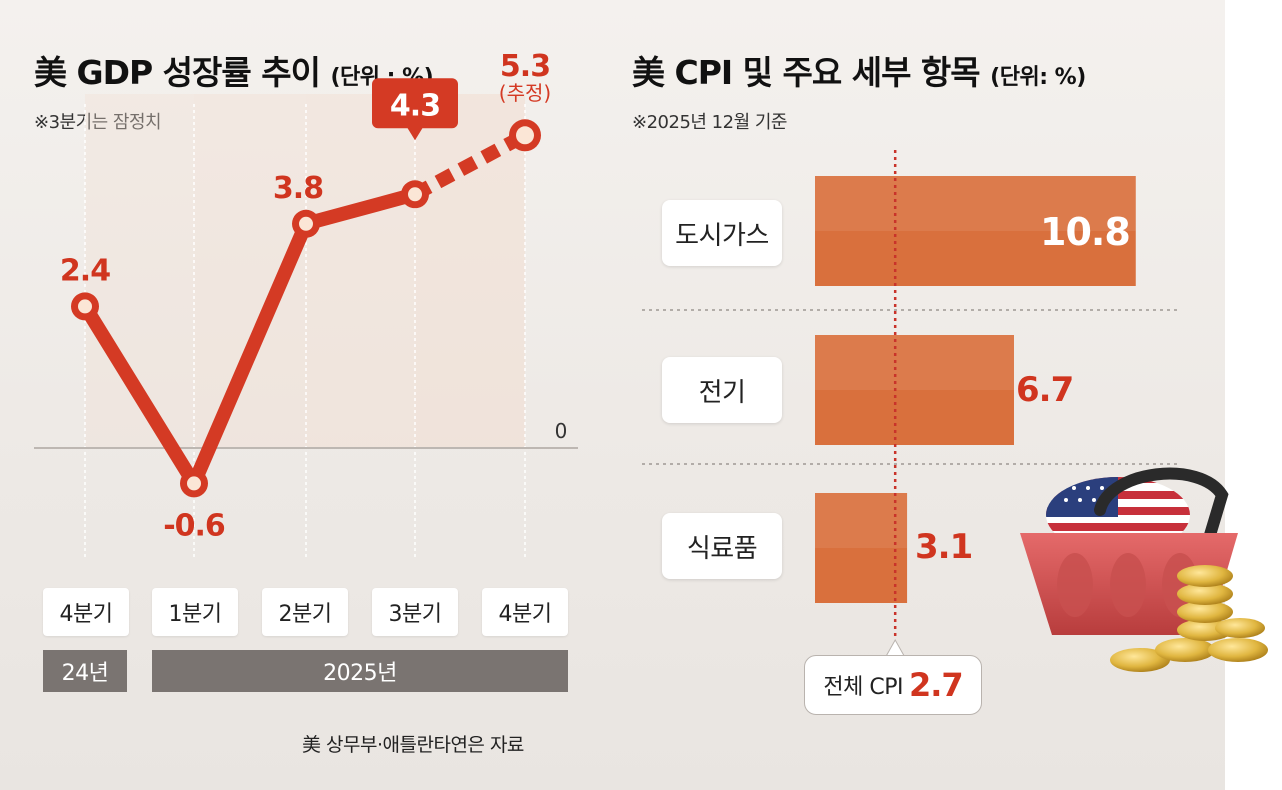 The height and width of the screenshot is (790, 1282). Describe the element at coordinates (85, 270) in the screenshot. I see `gdp-label-24q4: 2.4` at that location.